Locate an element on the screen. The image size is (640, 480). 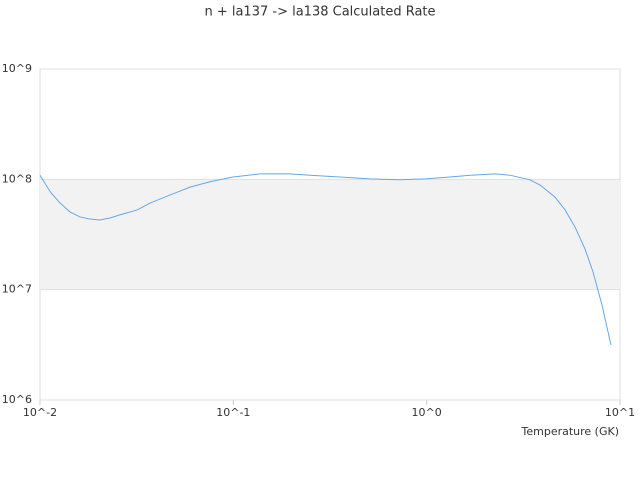
x-tick-label: 10^0 is located at coordinates (427, 412).